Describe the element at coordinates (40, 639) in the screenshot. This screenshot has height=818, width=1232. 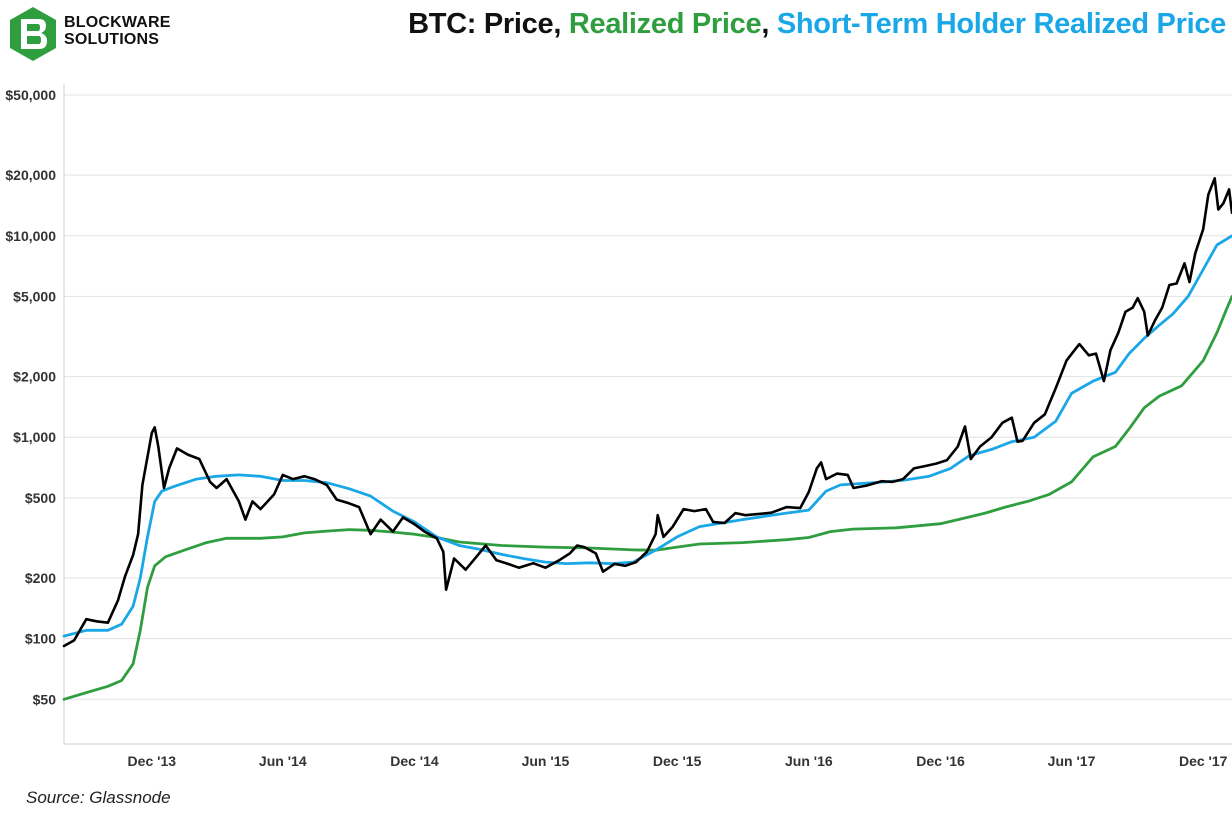
I see `y-tick-label: $100` at that location.